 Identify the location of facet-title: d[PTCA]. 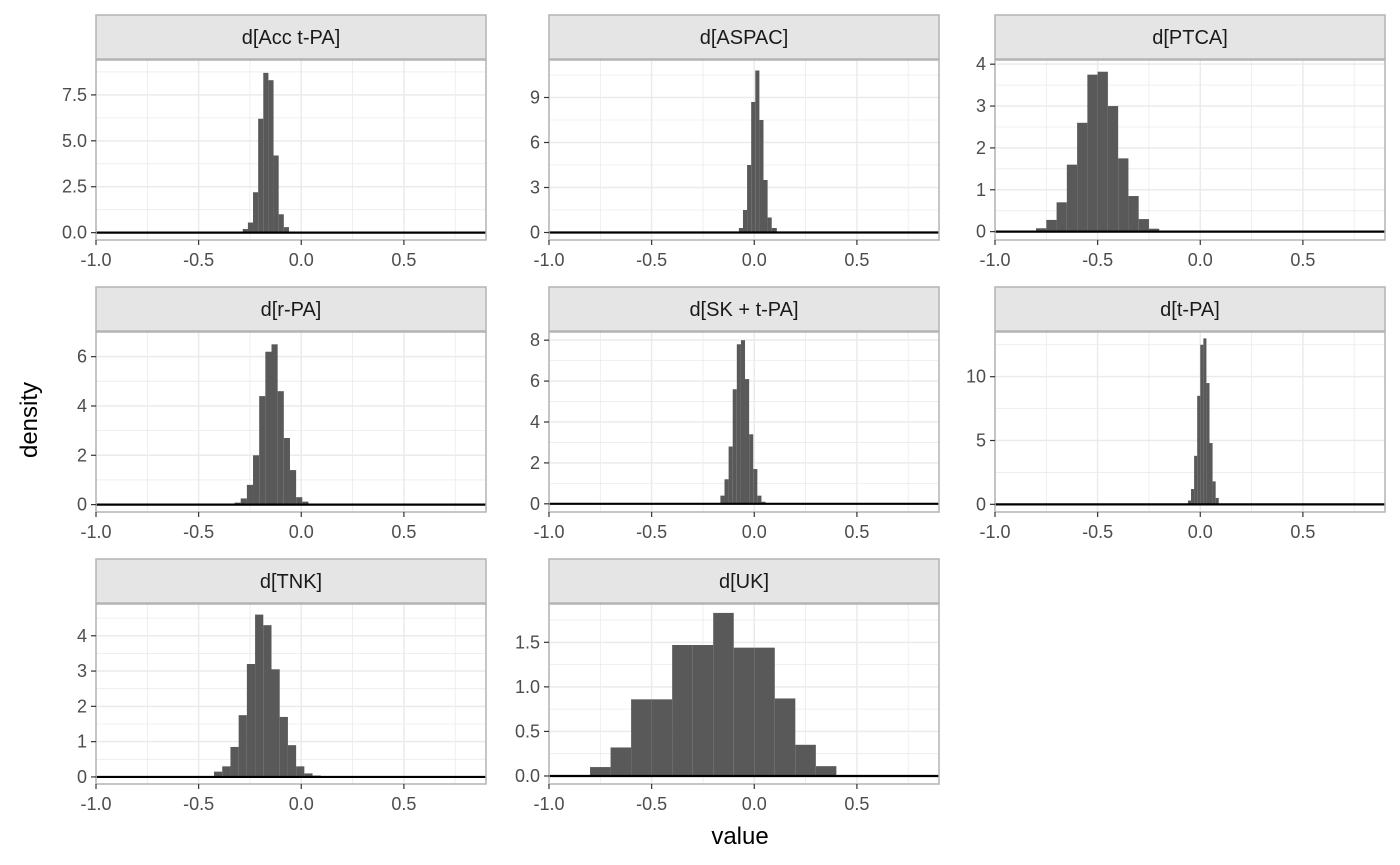
(1190, 38).